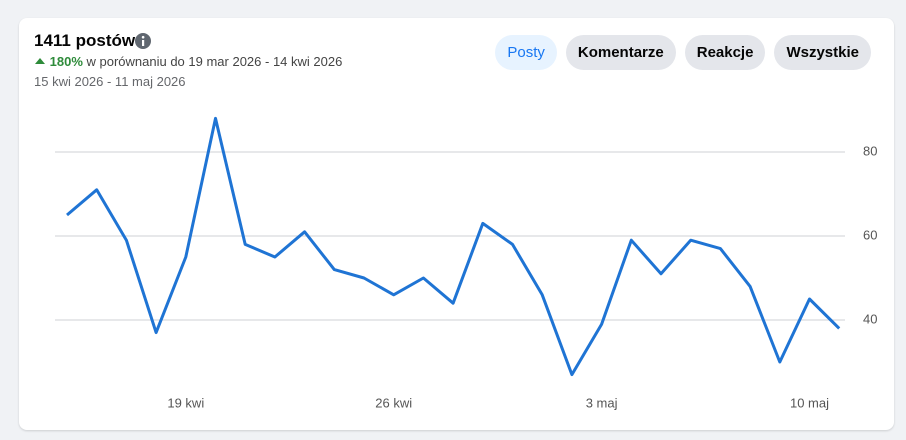 Image resolution: width=906 pixels, height=440 pixels. What do you see at coordinates (870, 234) in the screenshot?
I see `y-tick-label: 60` at bounding box center [870, 234].